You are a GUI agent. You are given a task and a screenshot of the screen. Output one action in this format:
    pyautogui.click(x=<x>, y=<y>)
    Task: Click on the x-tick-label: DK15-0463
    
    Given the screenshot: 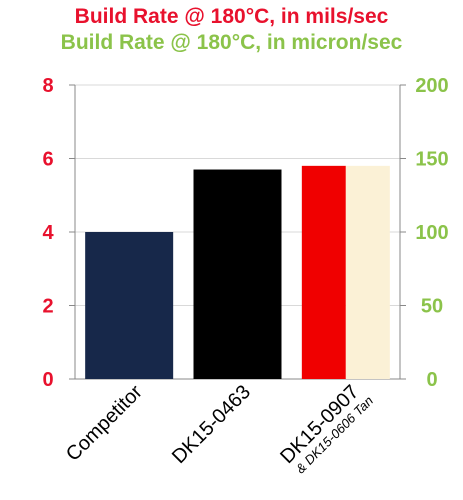 What is the action you would take?
    pyautogui.click(x=211, y=424)
    